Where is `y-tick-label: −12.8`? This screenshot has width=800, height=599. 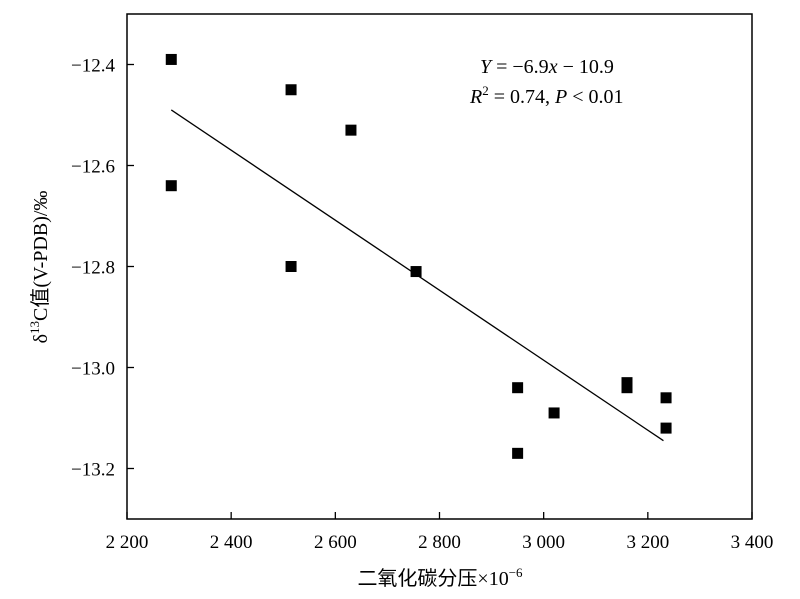 y-tick-label: −12.8 is located at coordinates (93, 268).